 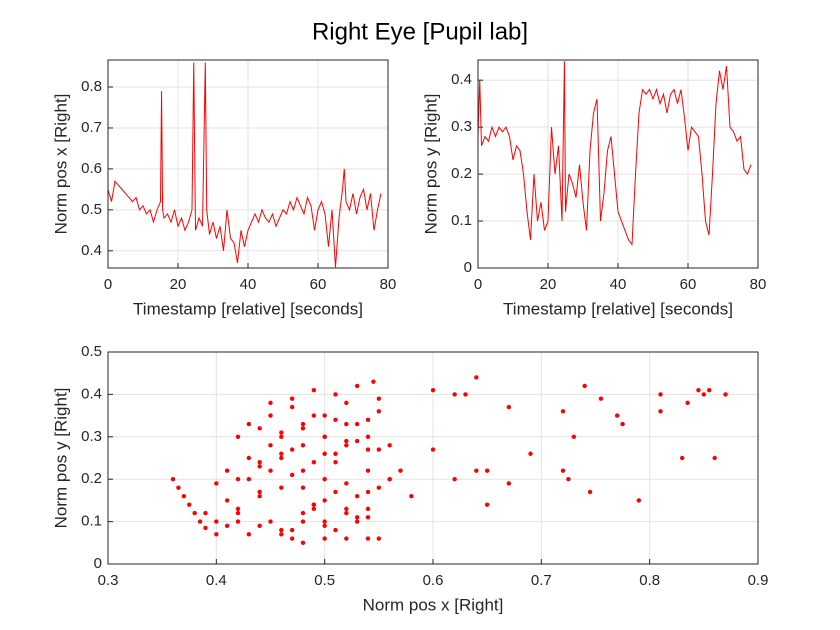 What do you see at coordinates (91, 127) in the screenshot?
I see `y-tick-label: 0.7` at bounding box center [91, 127].